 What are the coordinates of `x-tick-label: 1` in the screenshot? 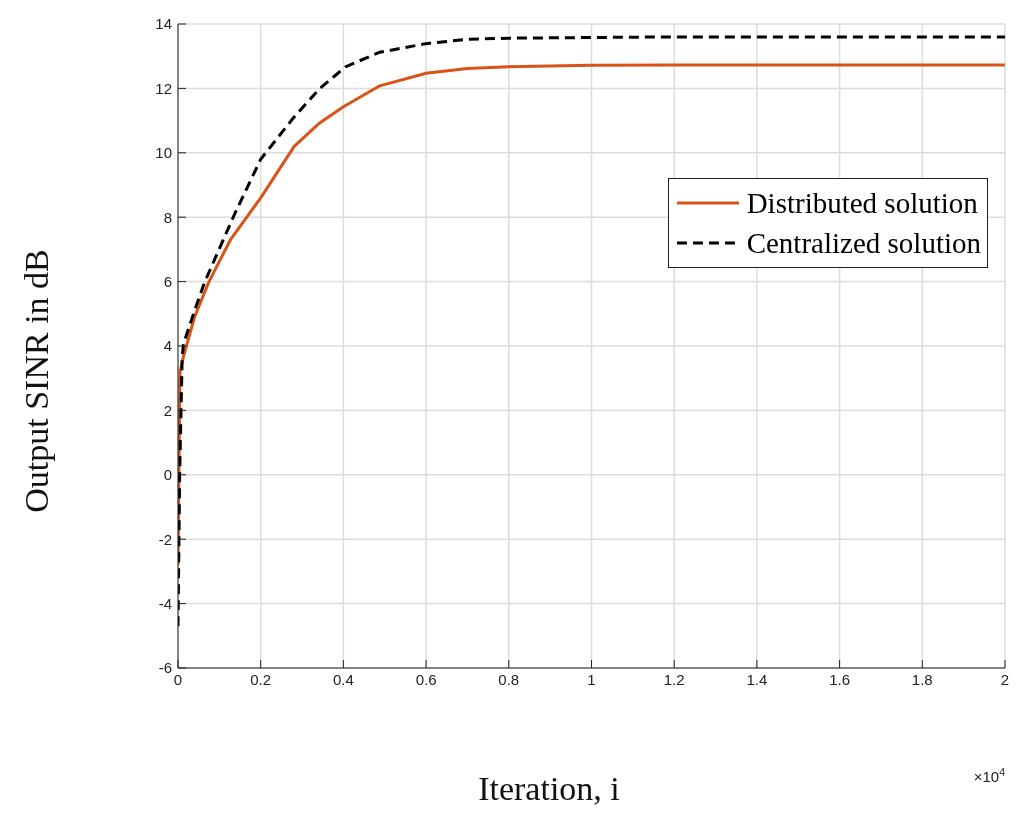 It's located at (591, 679).